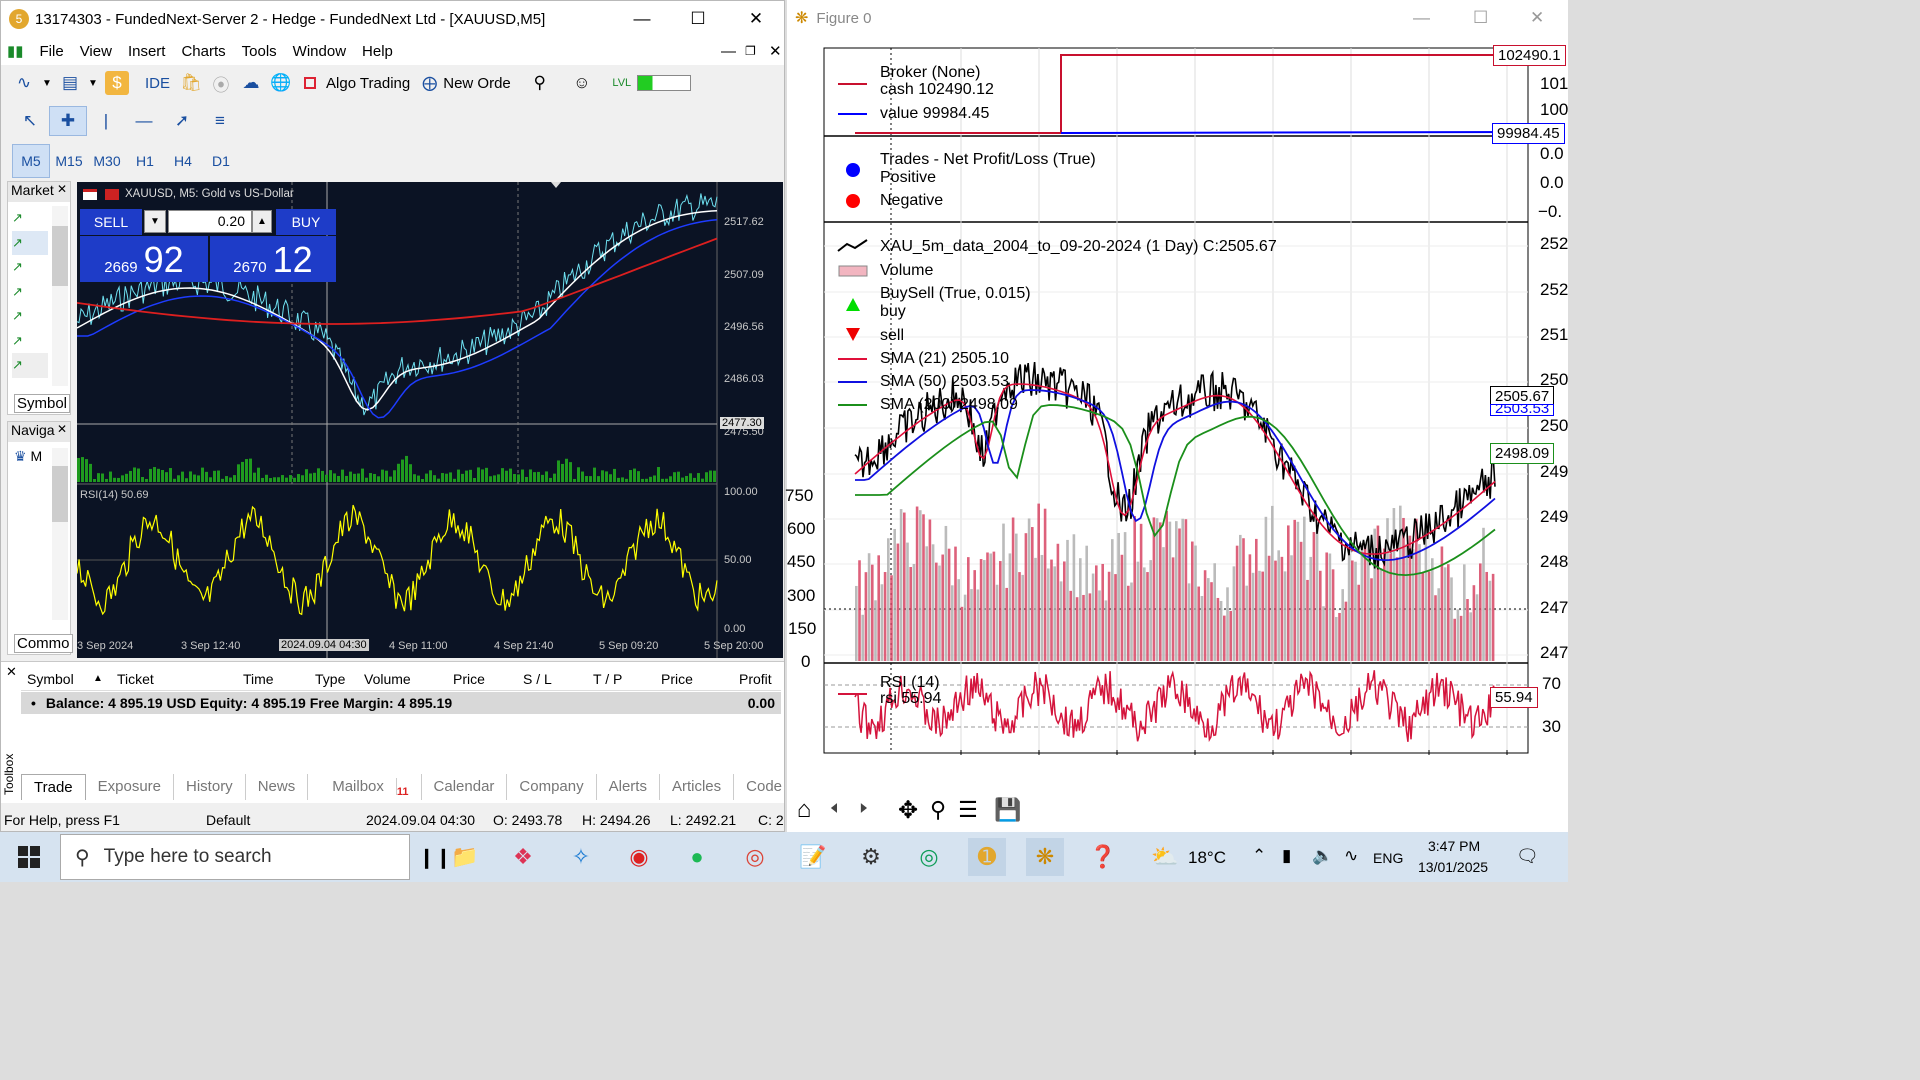  I want to click on symbol-tab: Symbol, so click(42, 403).